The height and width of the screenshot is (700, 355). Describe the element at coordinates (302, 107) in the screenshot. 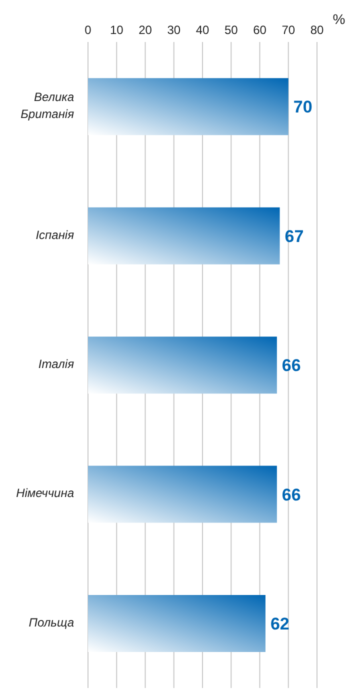

I see `data-label: 70` at that location.